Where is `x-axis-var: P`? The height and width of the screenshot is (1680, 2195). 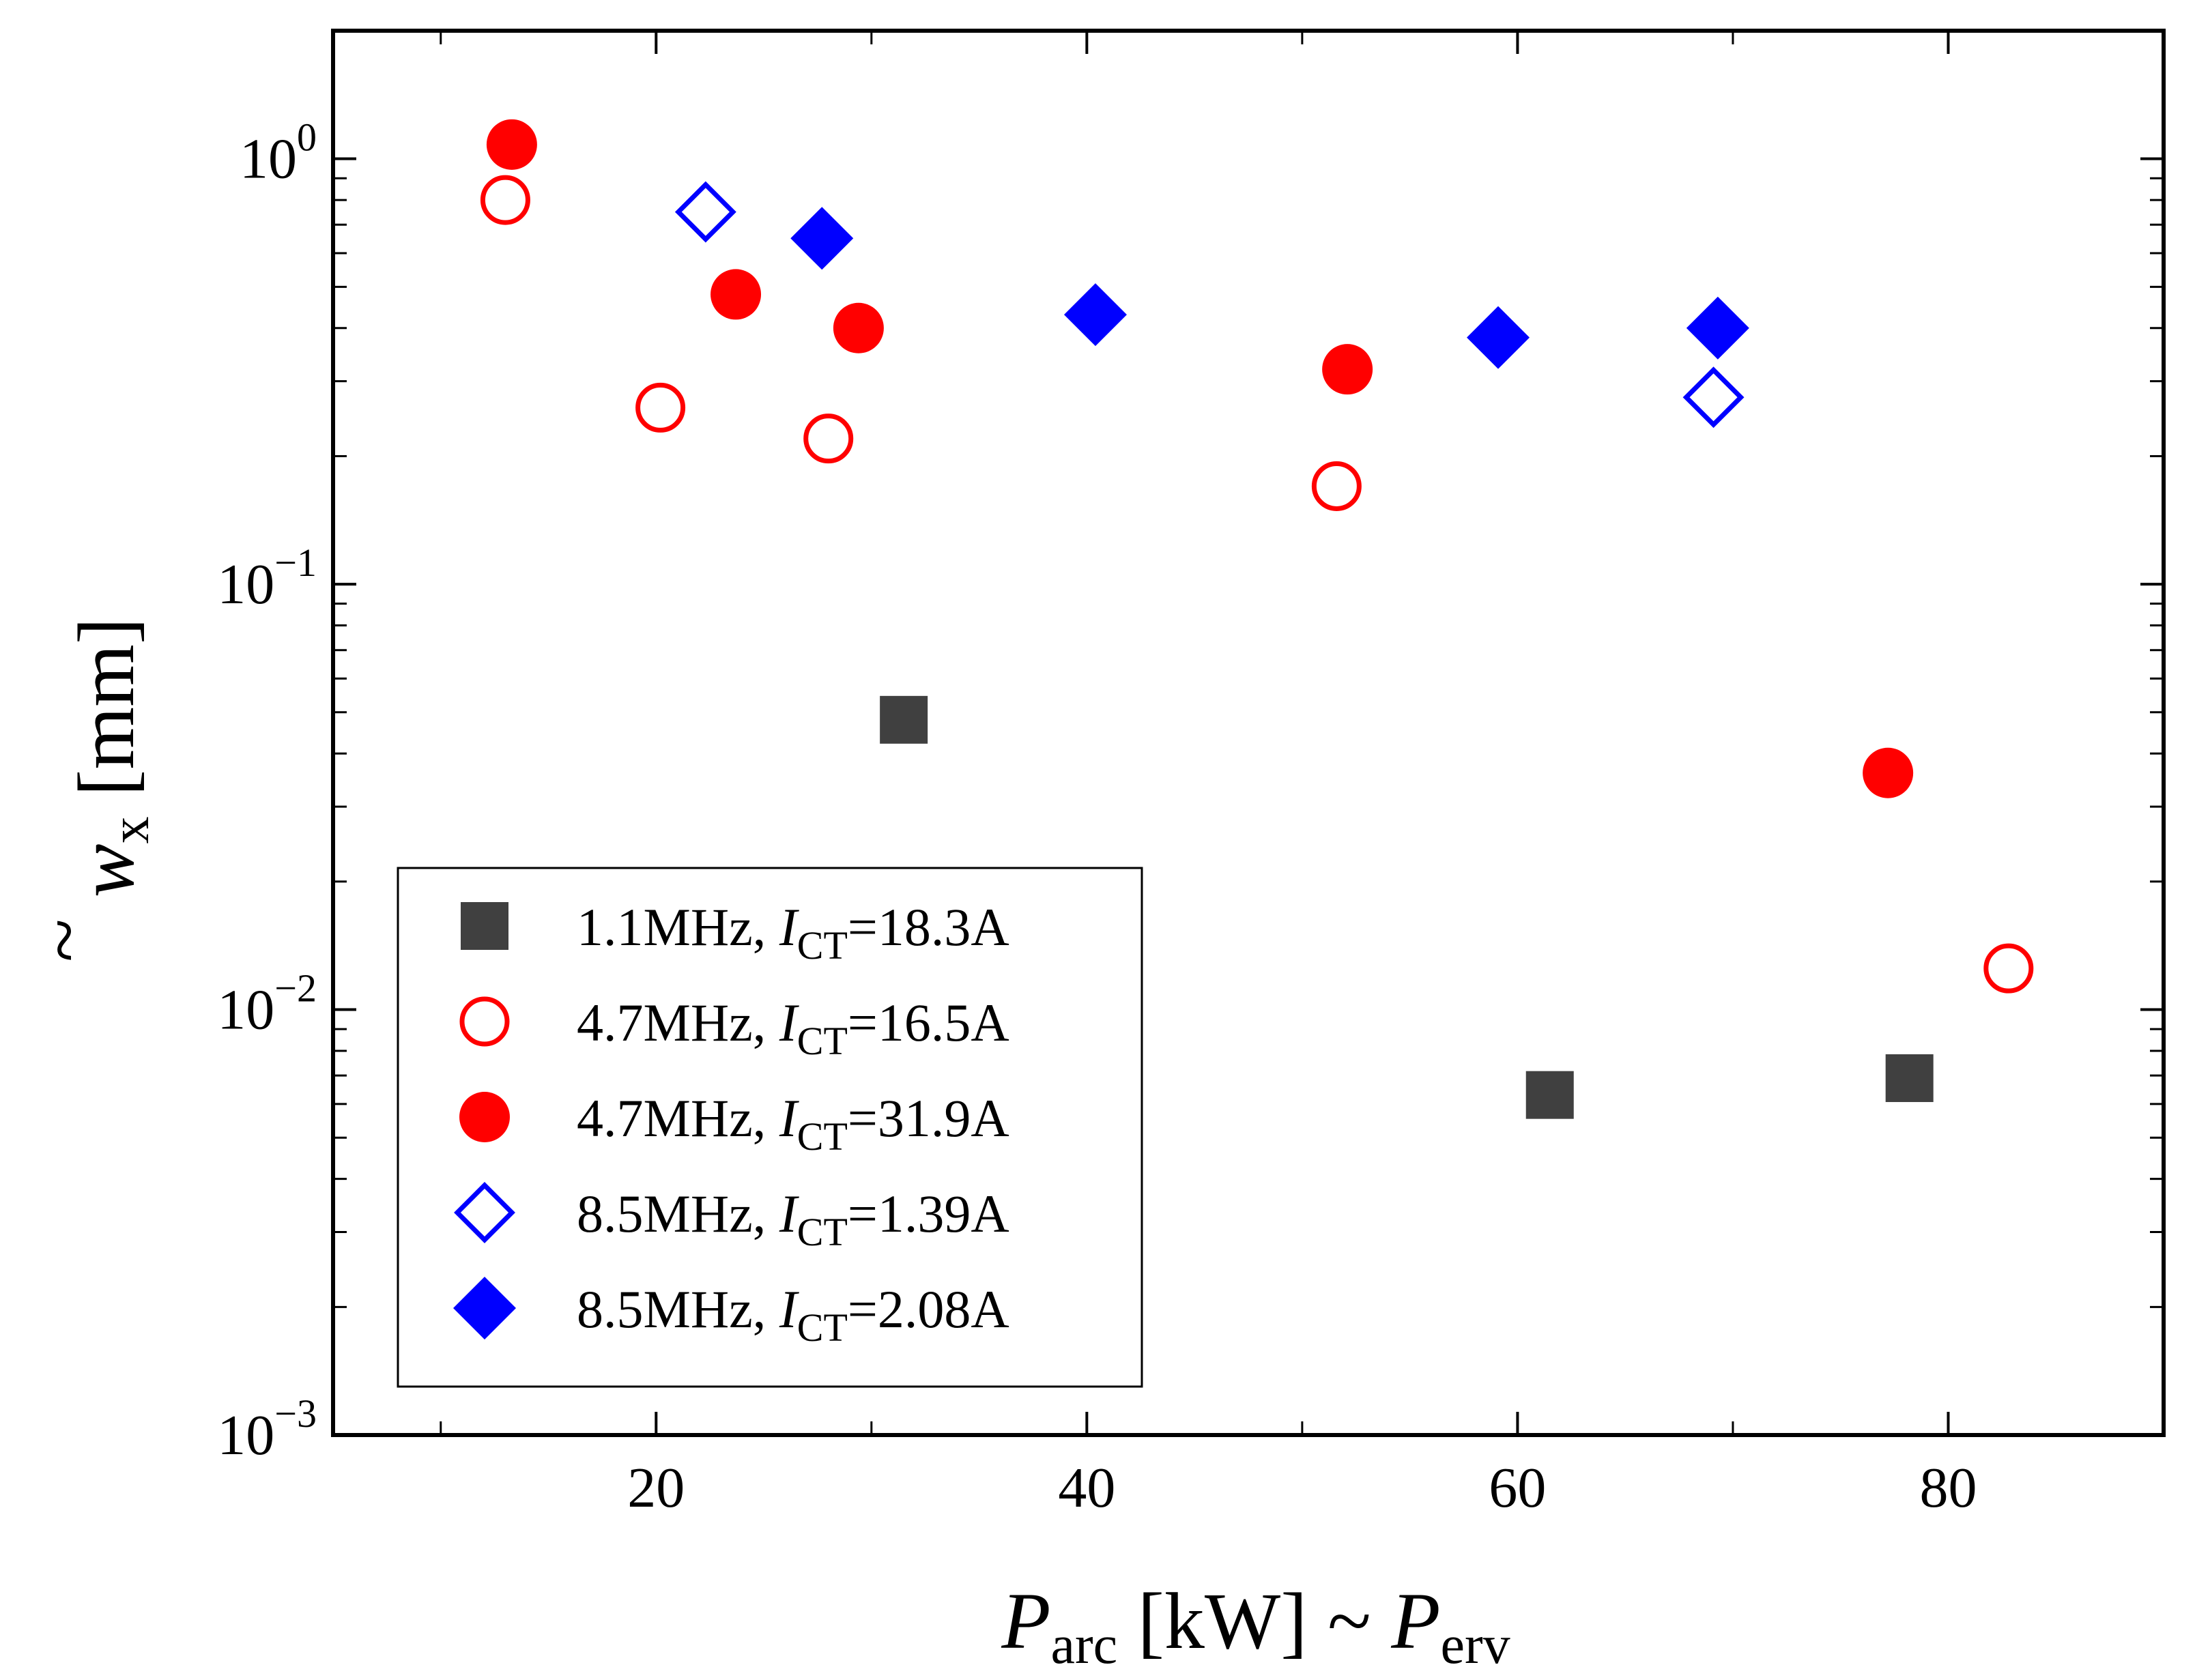 x-axis-var: P is located at coordinates (1025, 1621).